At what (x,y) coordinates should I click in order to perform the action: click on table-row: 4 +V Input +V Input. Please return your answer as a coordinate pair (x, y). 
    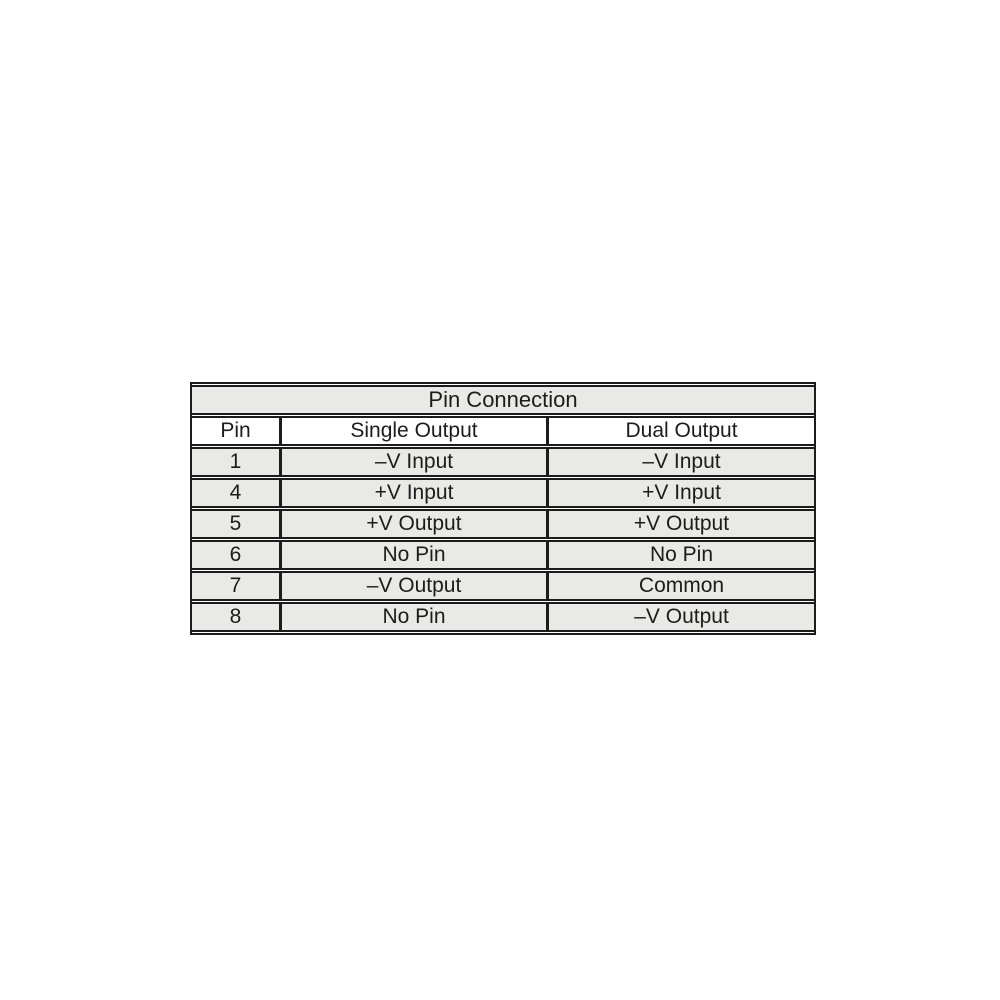
    Looking at the image, I should click on (503, 493).